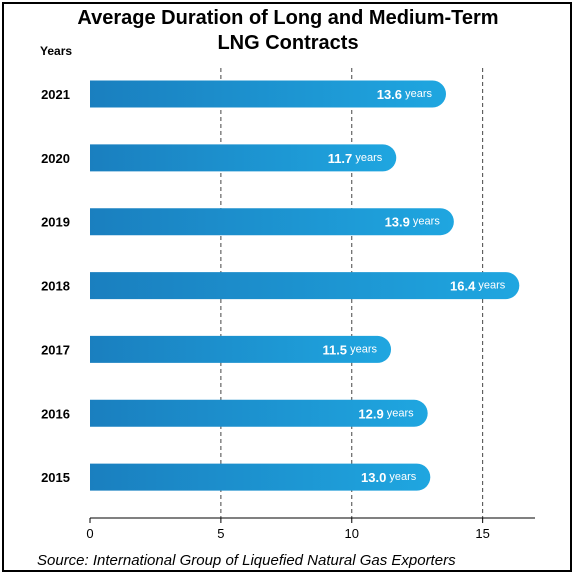 Image resolution: width=576 pixels, height=576 pixels. Describe the element at coordinates (413, 222) in the screenshot. I see `data-label-2019: 13.9 years` at that location.